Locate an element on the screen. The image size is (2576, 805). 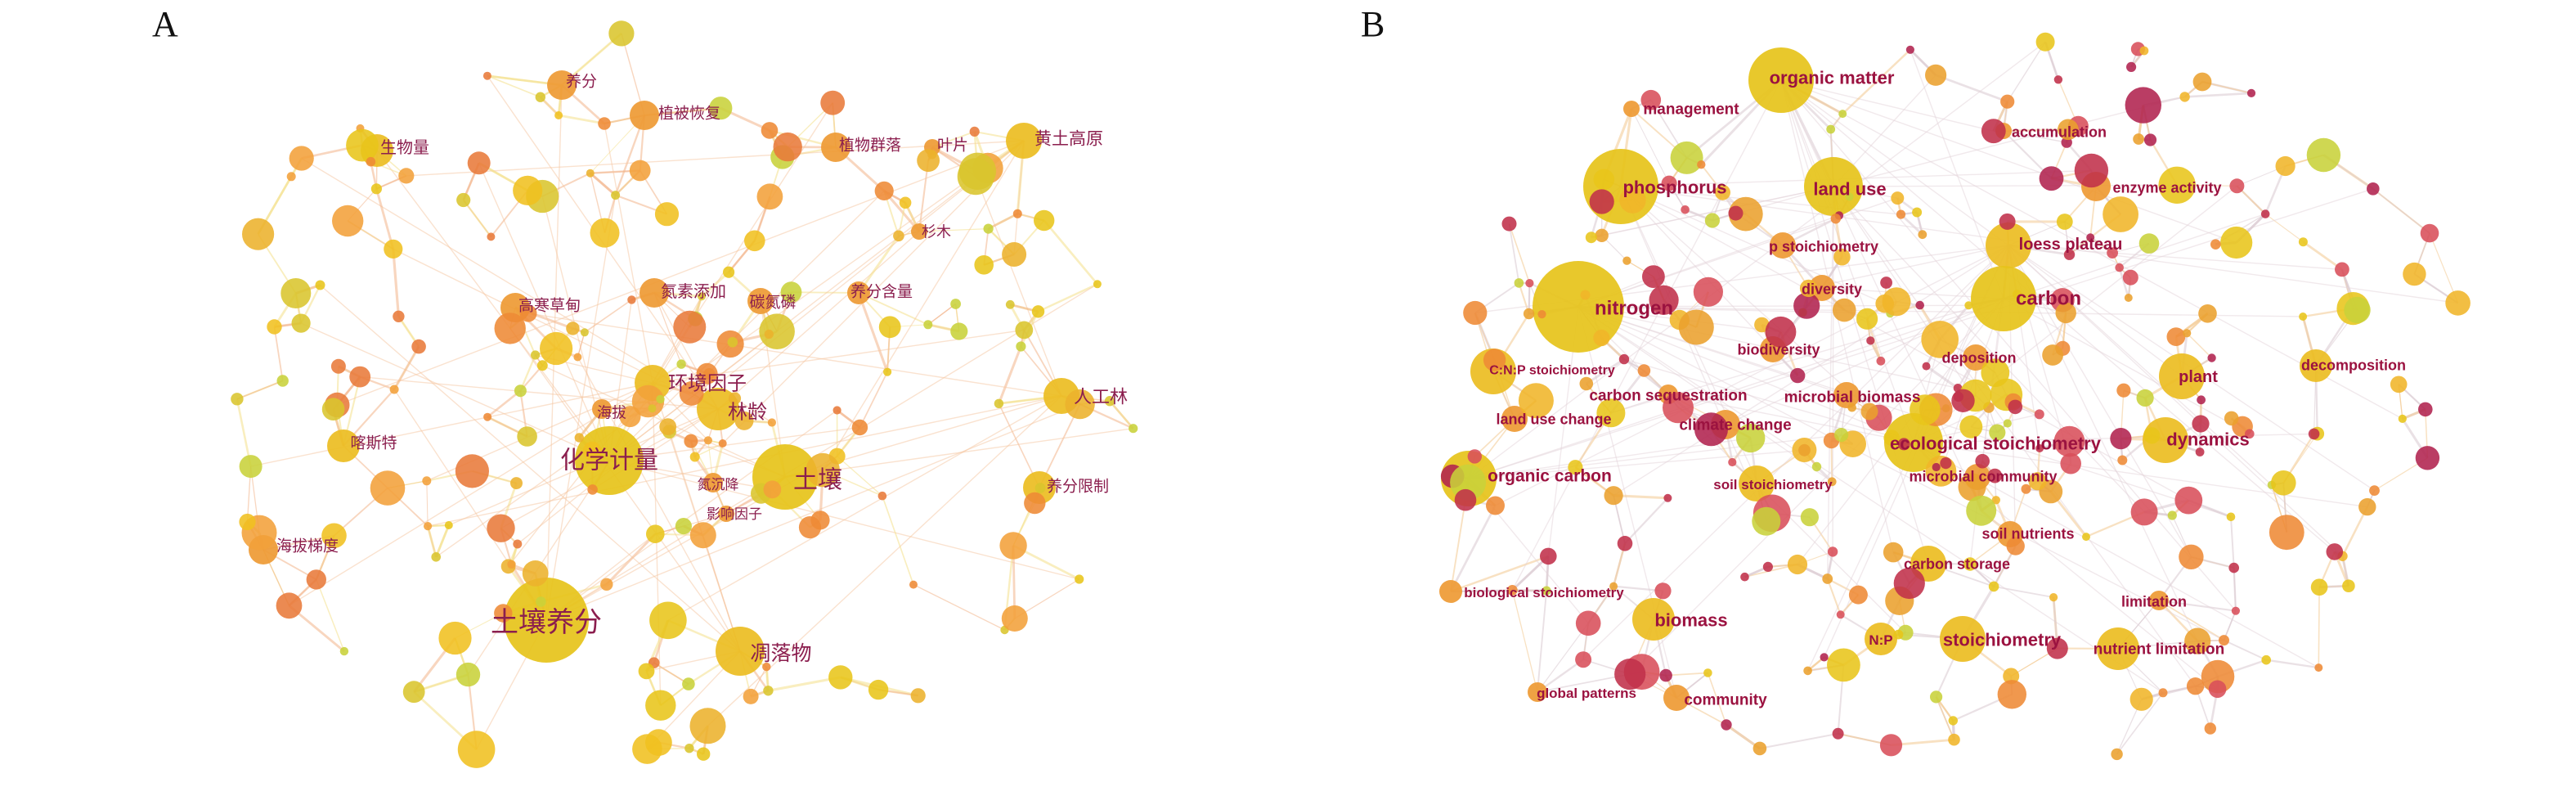
keyword-label: nutrient limitation is located at coordinates (2159, 650).